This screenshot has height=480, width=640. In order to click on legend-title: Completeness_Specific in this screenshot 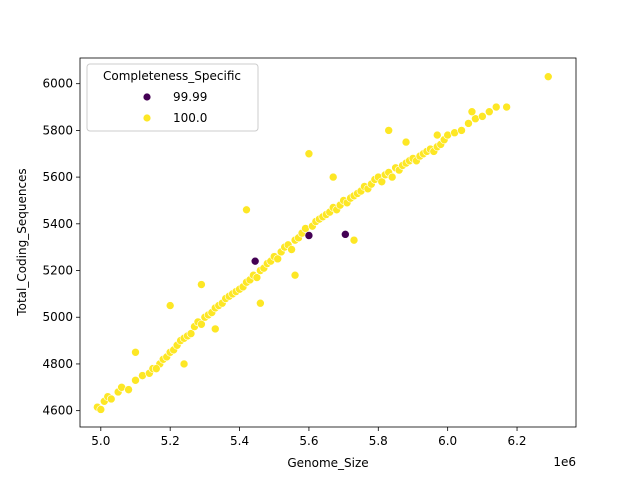, I will do `click(172, 76)`.